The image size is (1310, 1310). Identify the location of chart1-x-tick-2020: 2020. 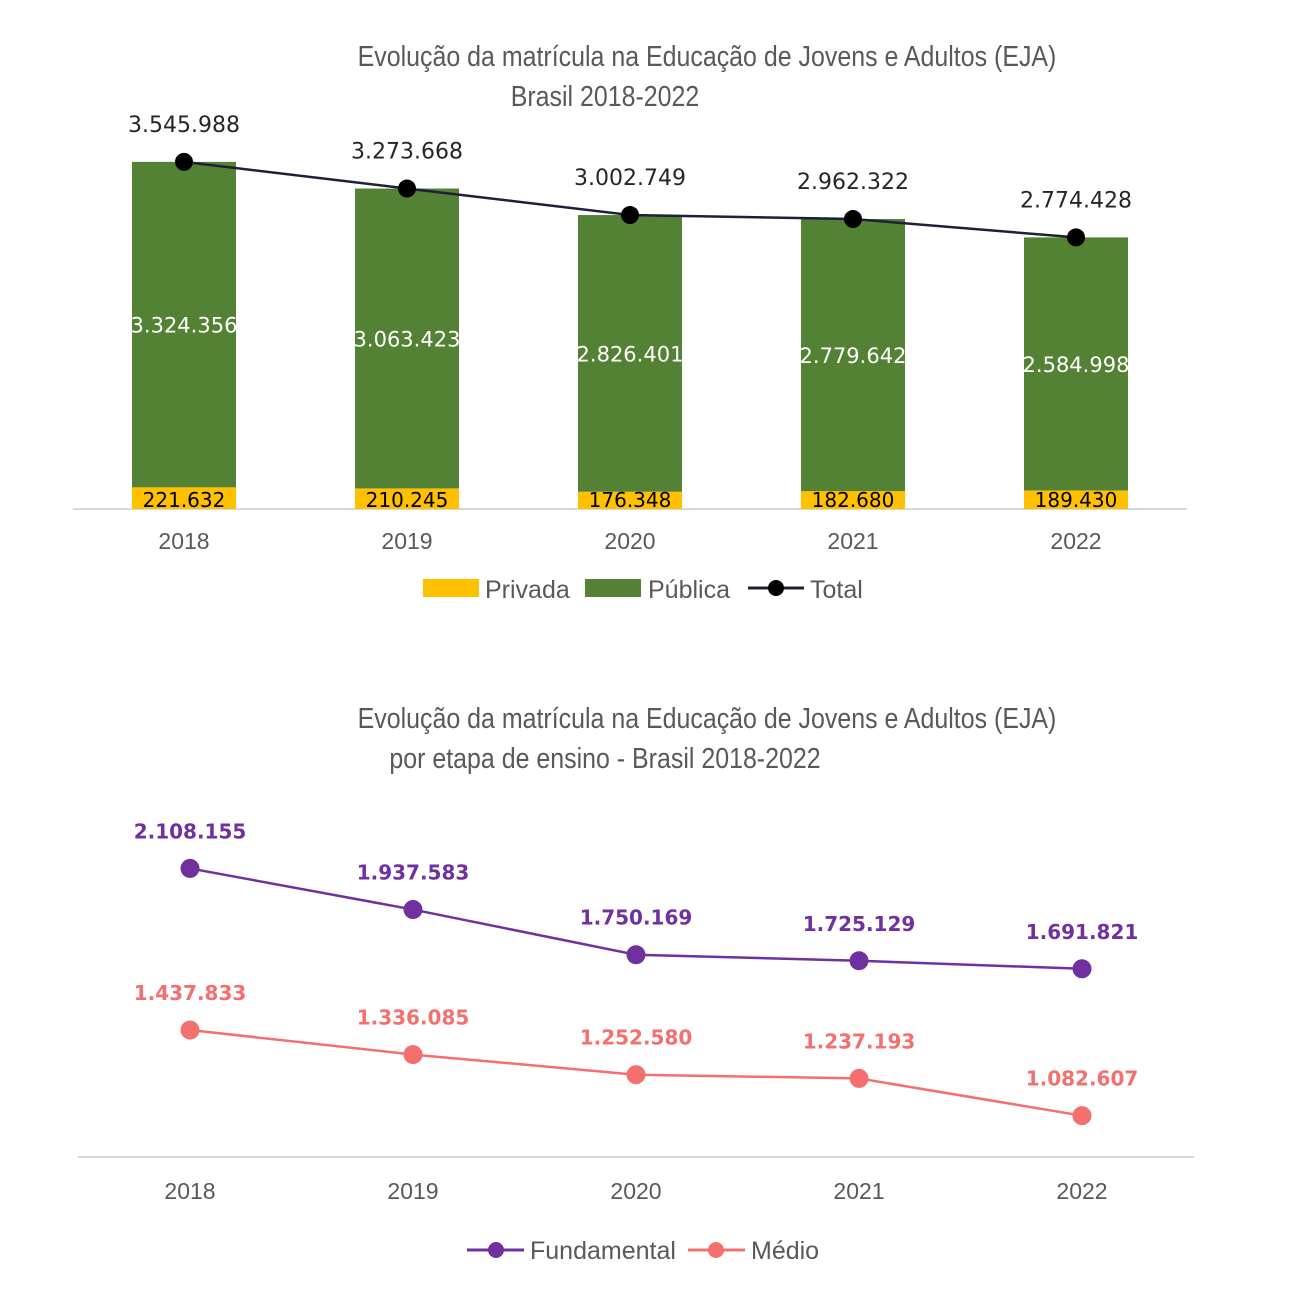
(629, 541).